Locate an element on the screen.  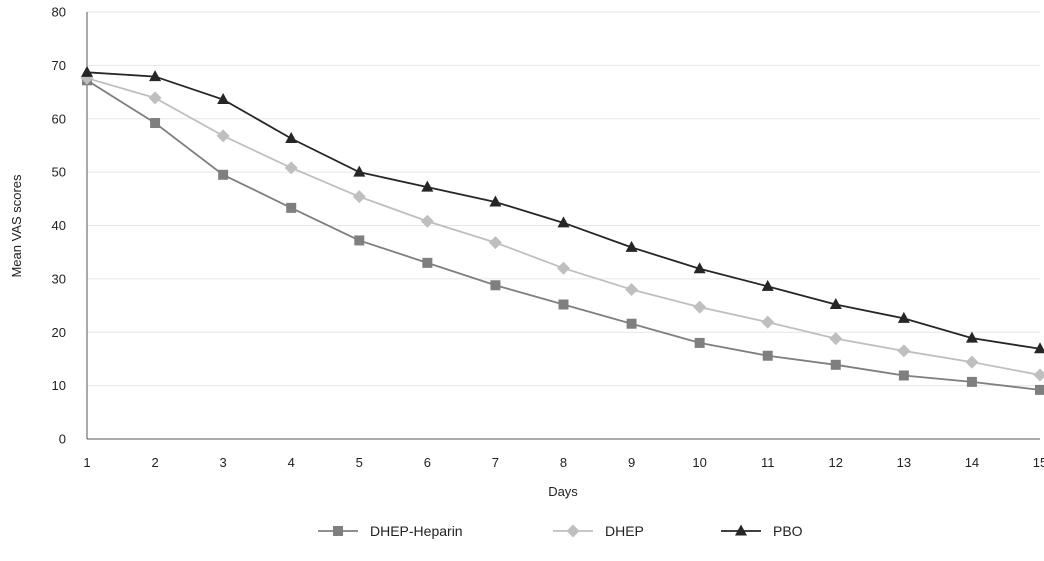
x-tick-label: 1 is located at coordinates (86, 462).